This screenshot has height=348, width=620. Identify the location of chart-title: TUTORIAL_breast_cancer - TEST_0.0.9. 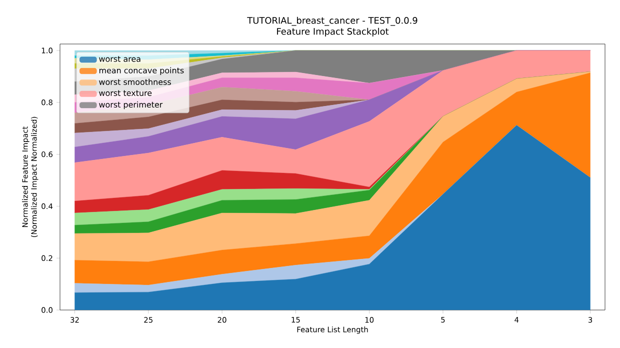
(332, 21).